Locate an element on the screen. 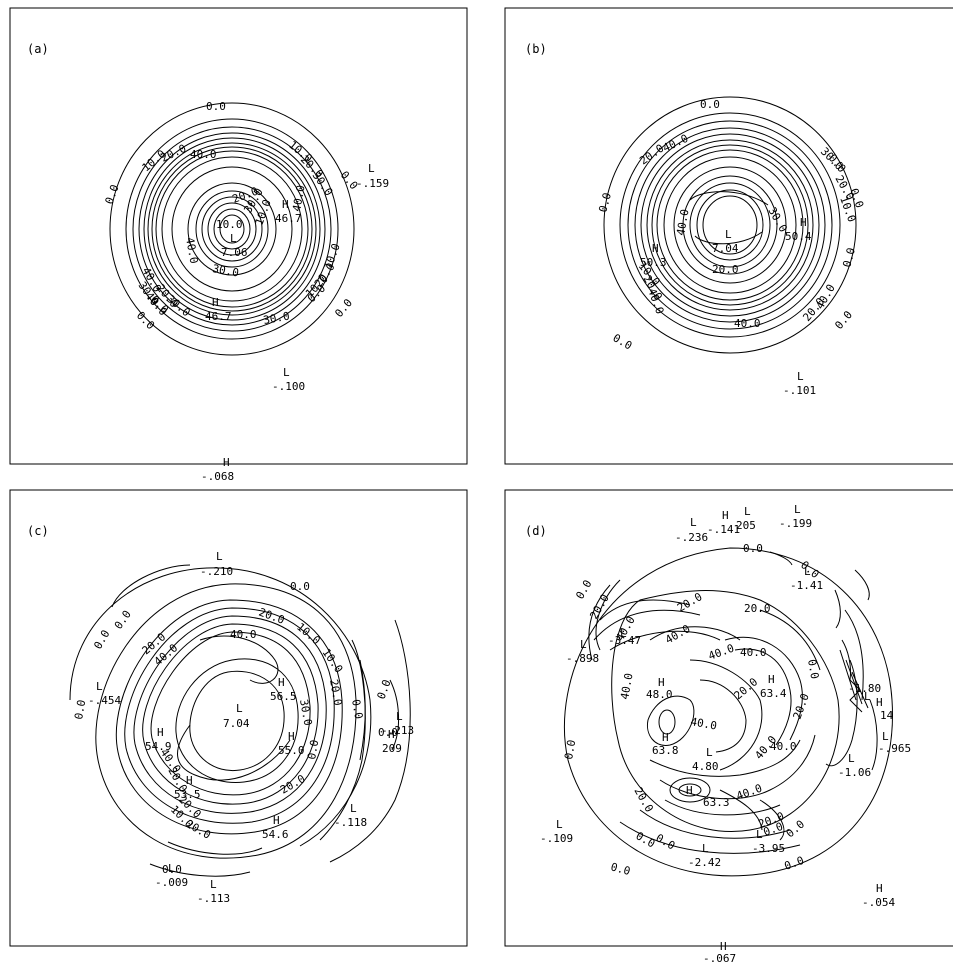 Image resolution: width=953 pixels, height=965 pixels. extremum-value: -.101 is located at coordinates (799, 390).